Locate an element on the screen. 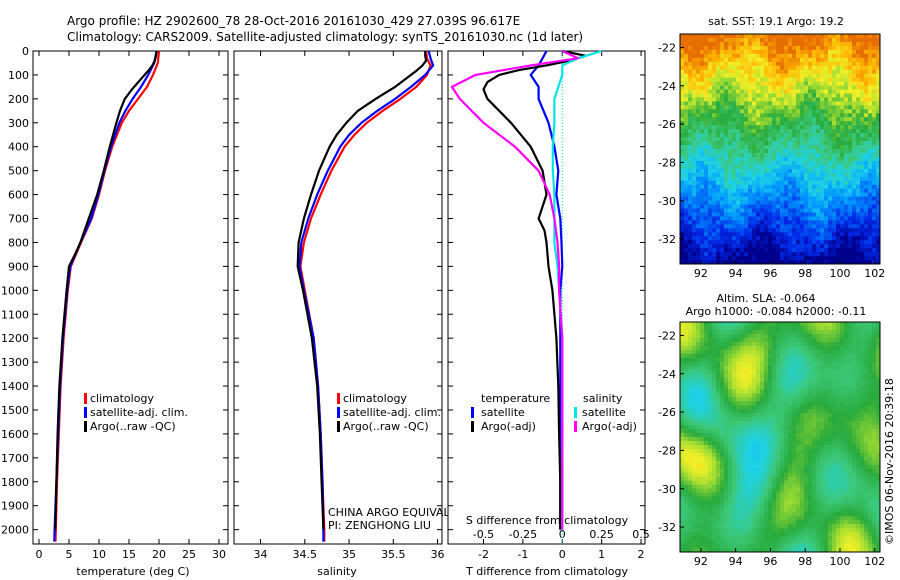 The image size is (900, 580). map-x-tick-label: 102 is located at coordinates (874, 273).